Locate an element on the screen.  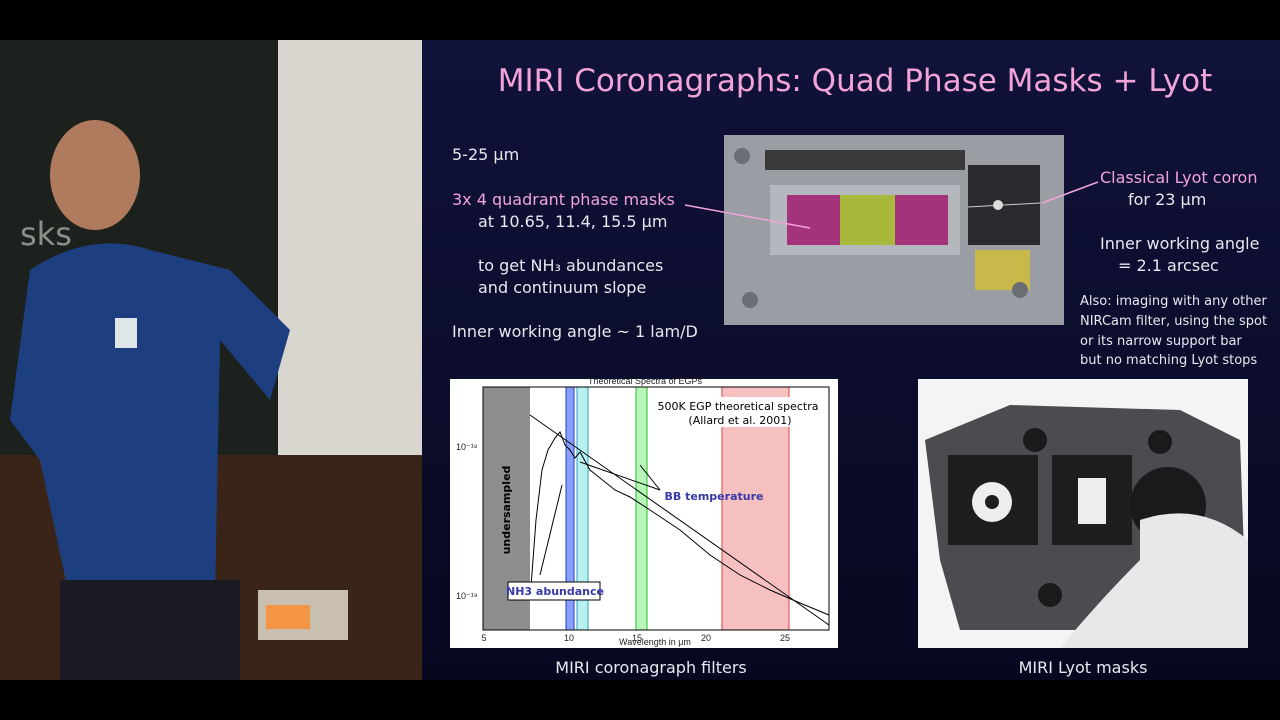
y-tick-label: 10⁻¹⁹ is located at coordinates (467, 596).